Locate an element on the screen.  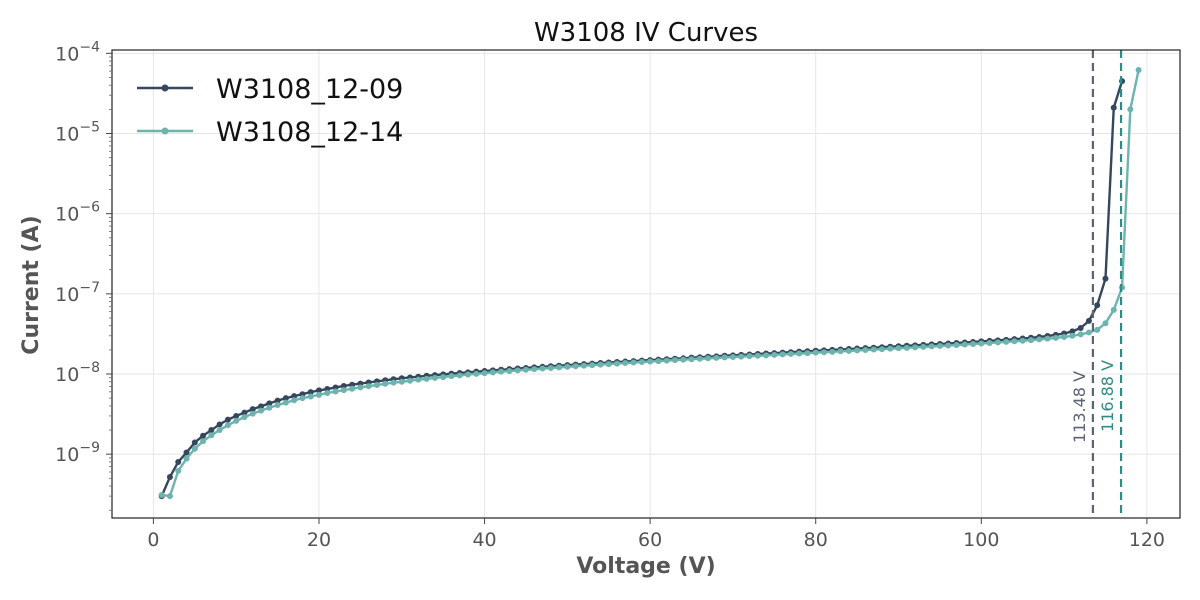
x-tick-label: 20 is located at coordinates (319, 540).